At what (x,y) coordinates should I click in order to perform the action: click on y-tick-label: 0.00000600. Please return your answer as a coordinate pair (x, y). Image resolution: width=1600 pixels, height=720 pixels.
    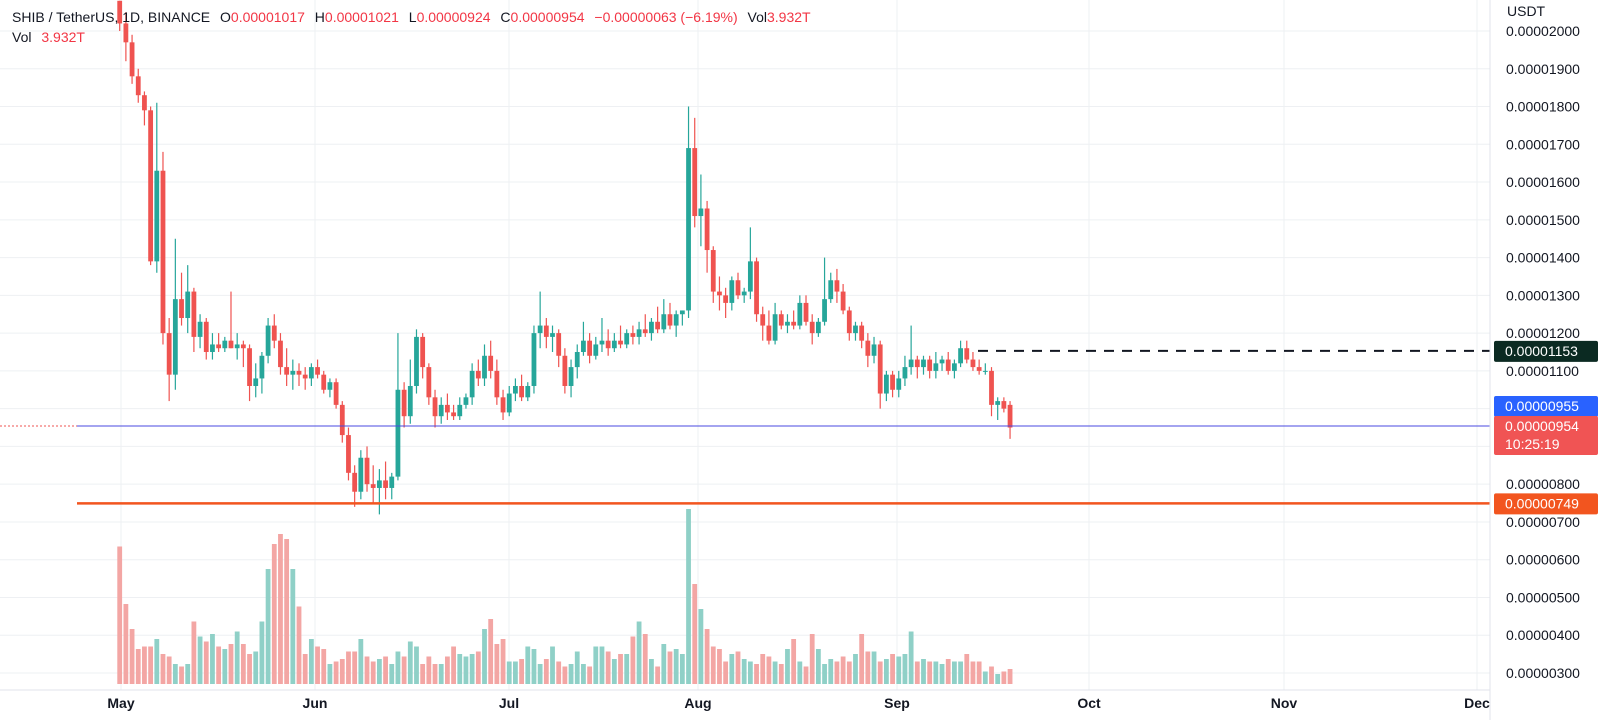
    Looking at the image, I should click on (1543, 560).